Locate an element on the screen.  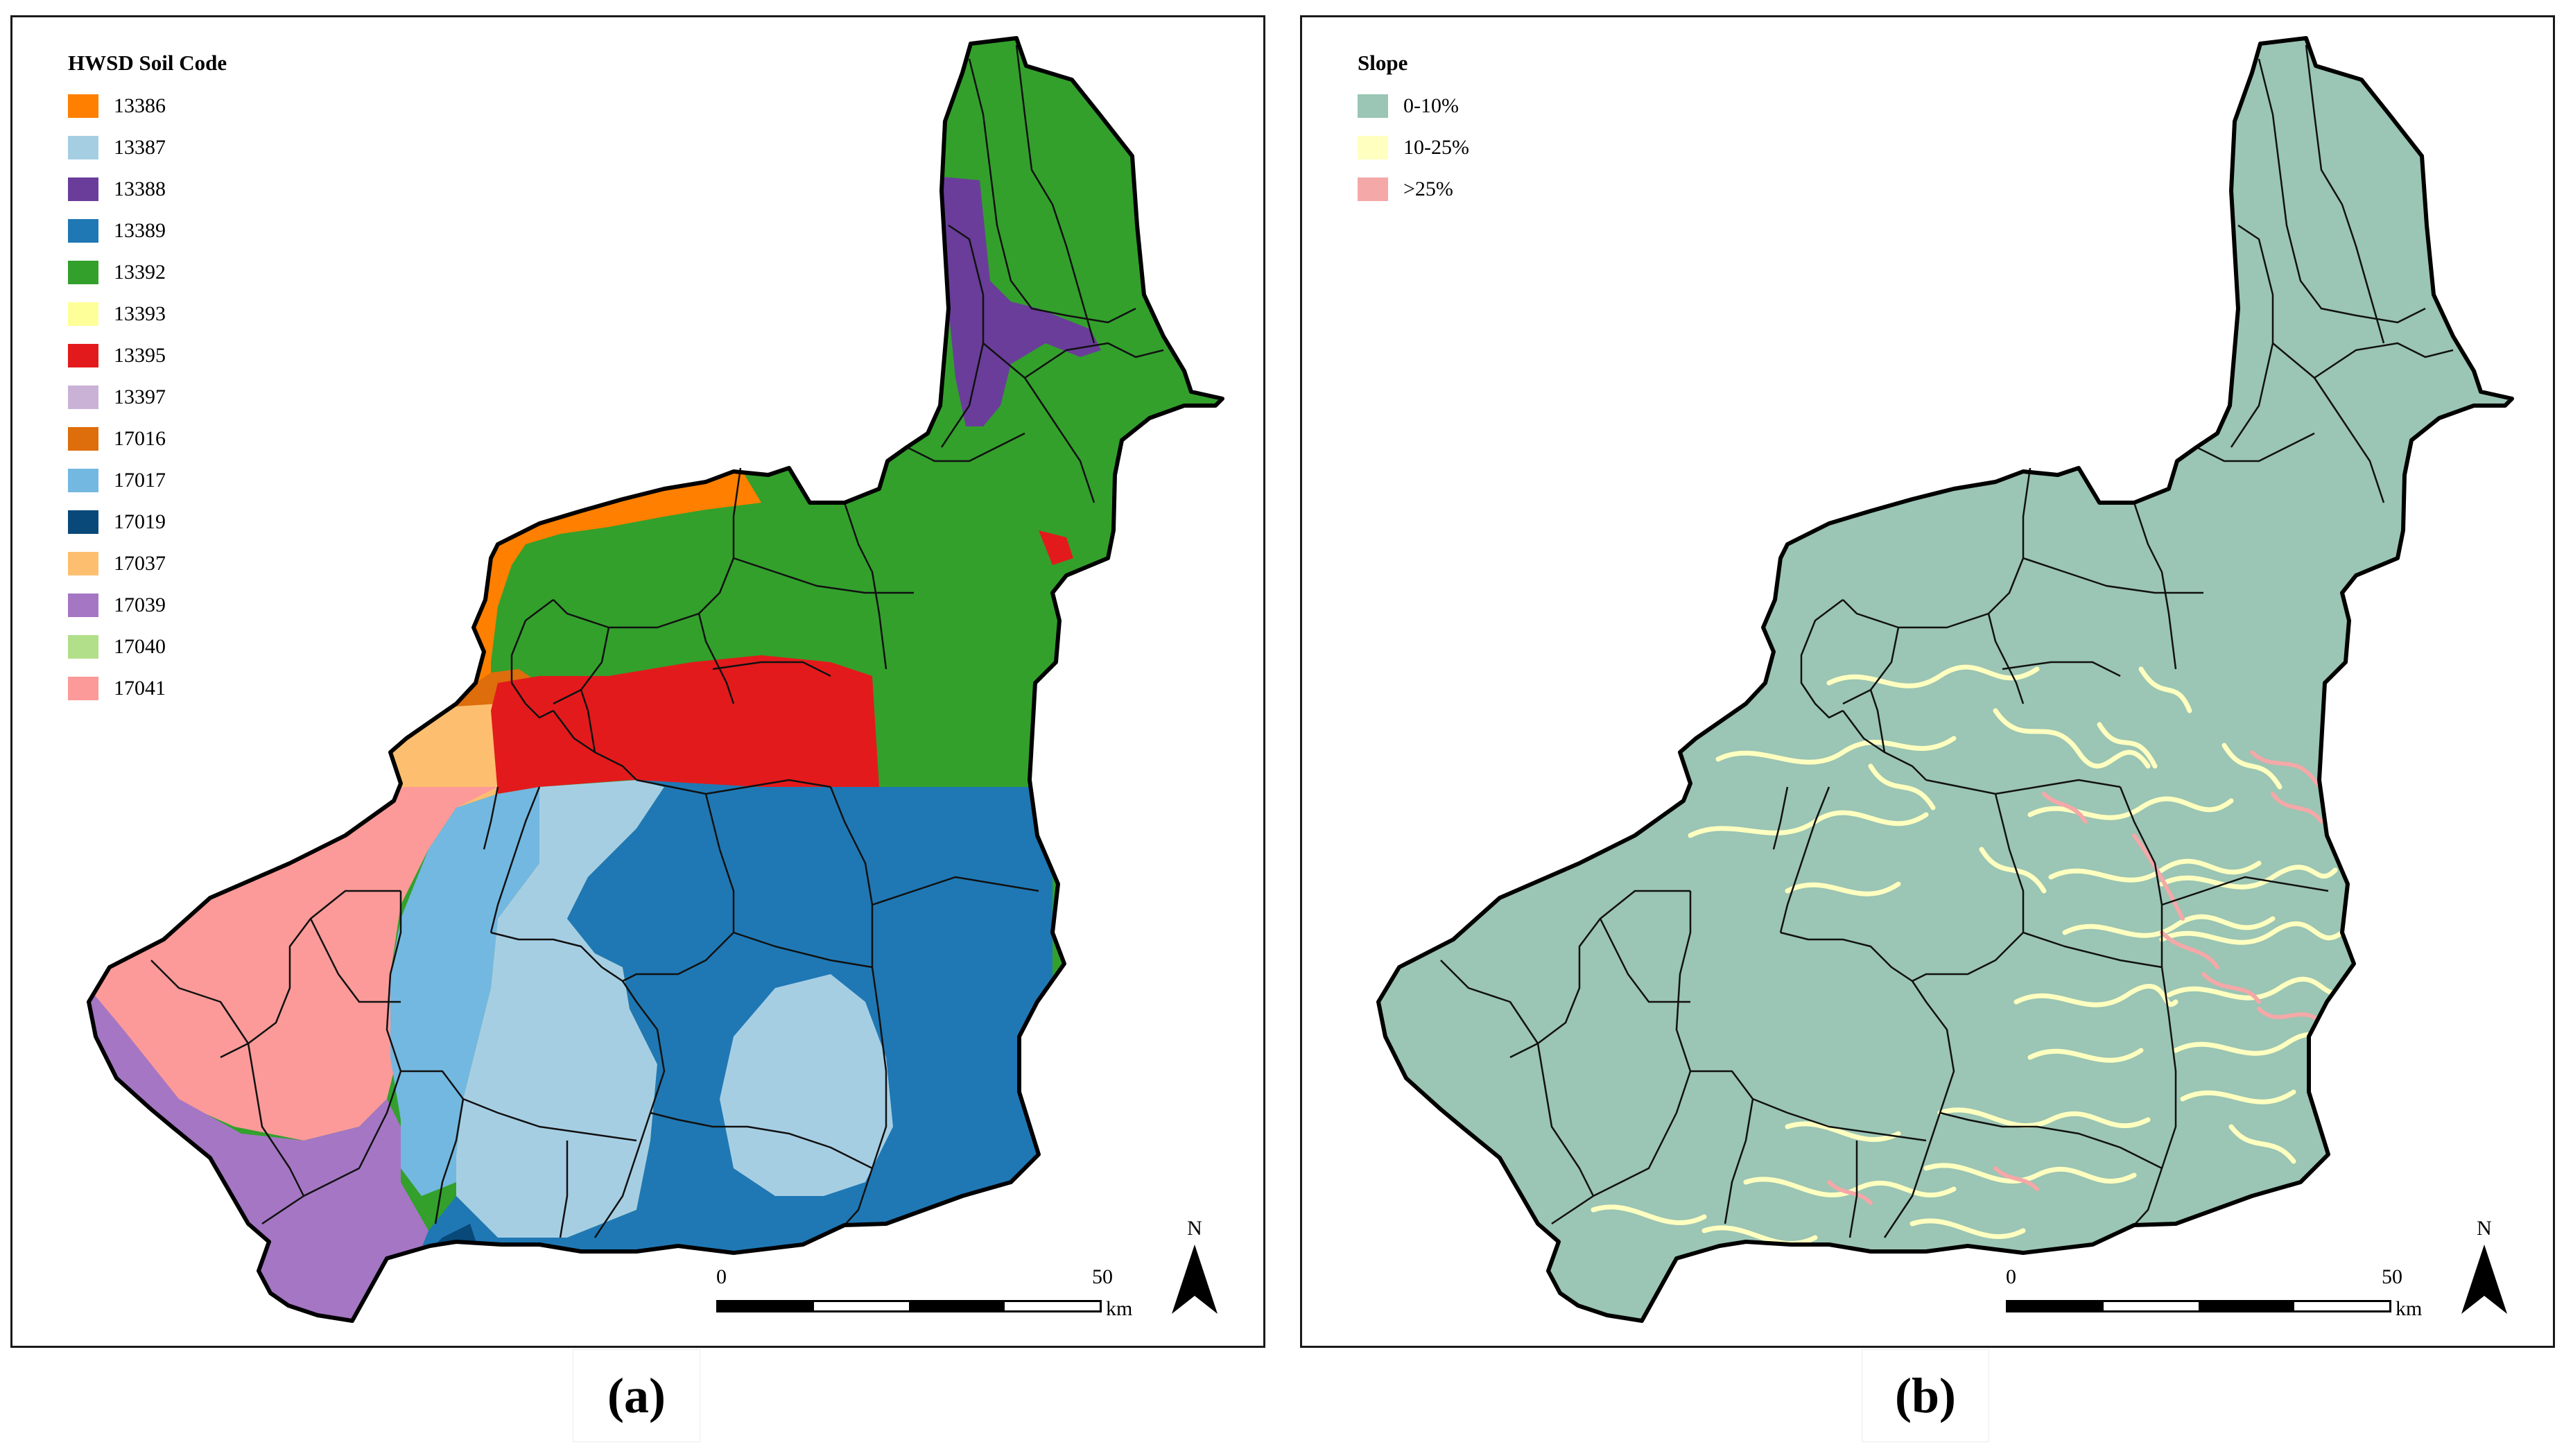
legend-label: 17017 is located at coordinates (140, 481).